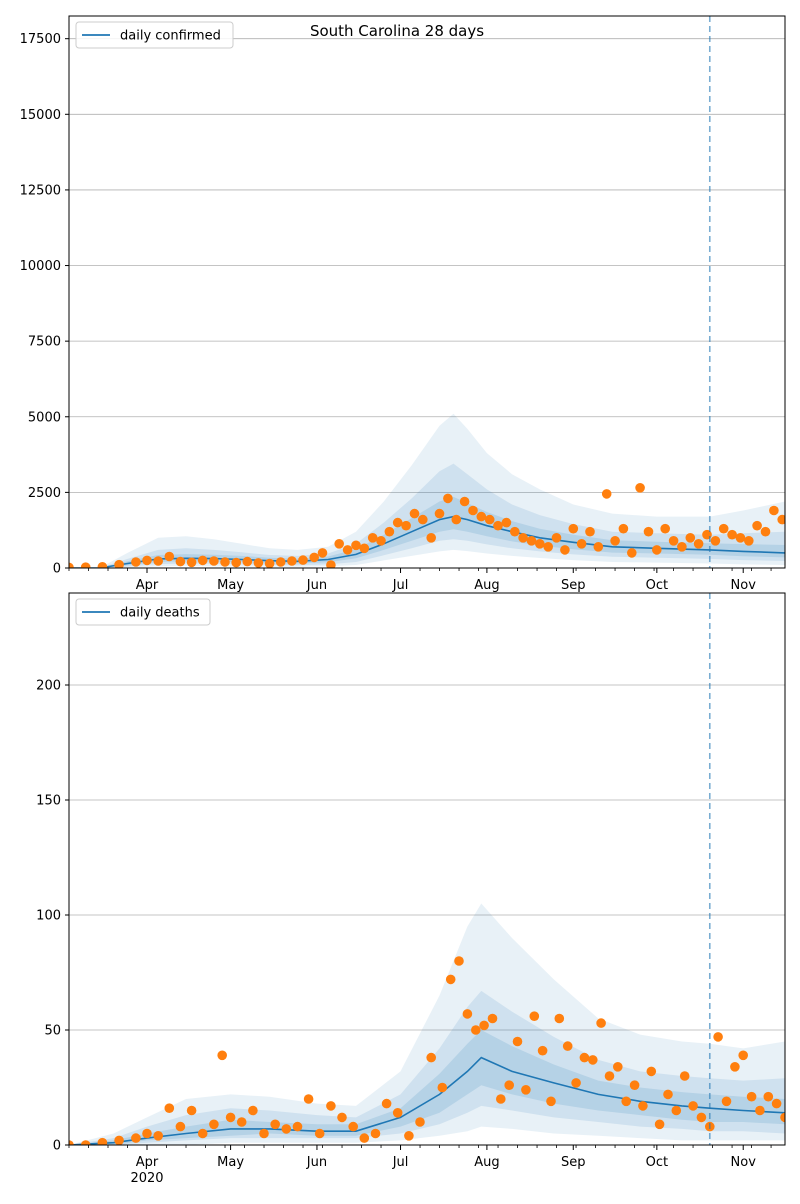  What do you see at coordinates (230, 1162) in the screenshot?
I see `x-tick-label: May` at bounding box center [230, 1162].